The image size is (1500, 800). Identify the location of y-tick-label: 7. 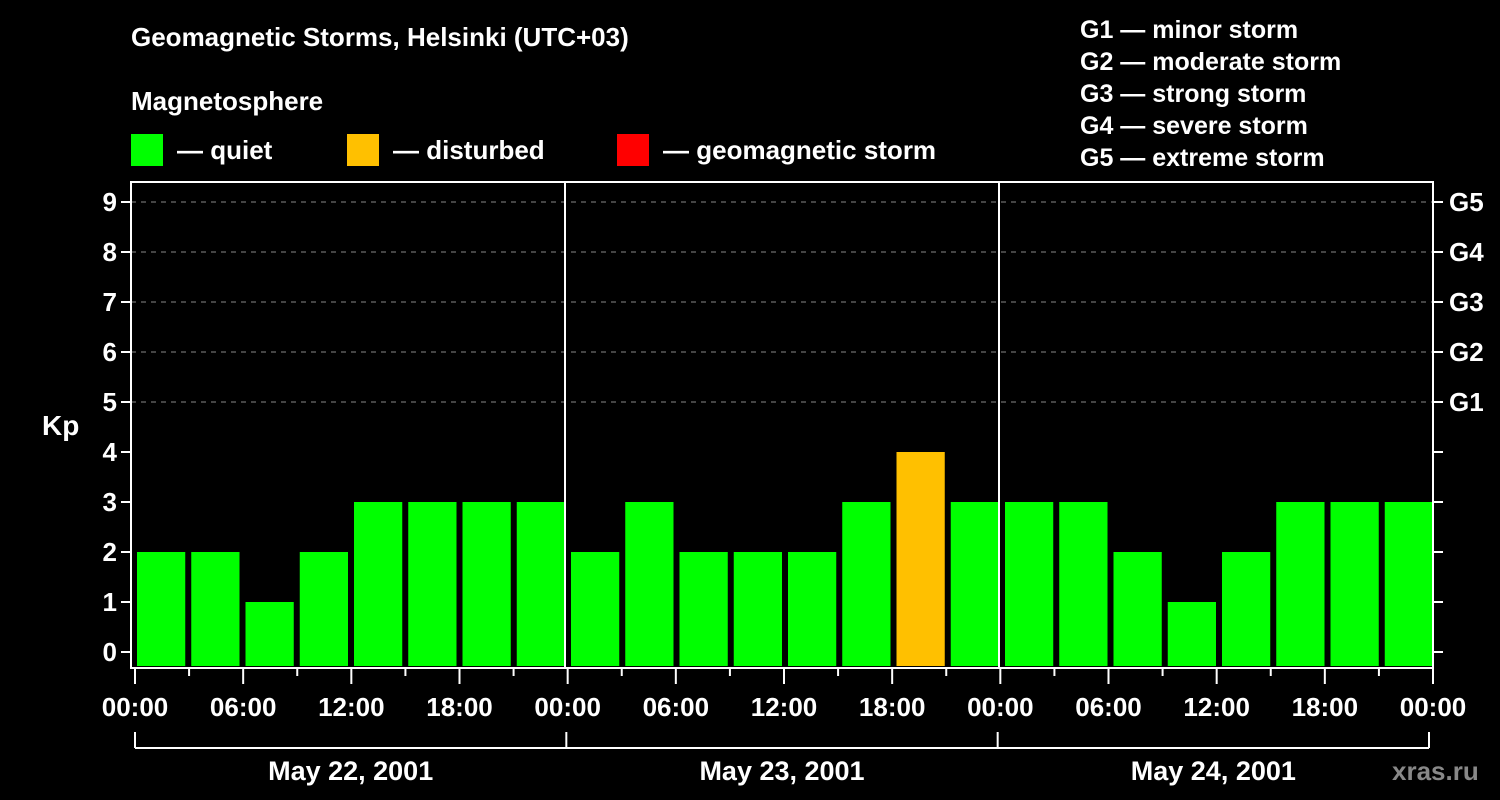
(110, 302).